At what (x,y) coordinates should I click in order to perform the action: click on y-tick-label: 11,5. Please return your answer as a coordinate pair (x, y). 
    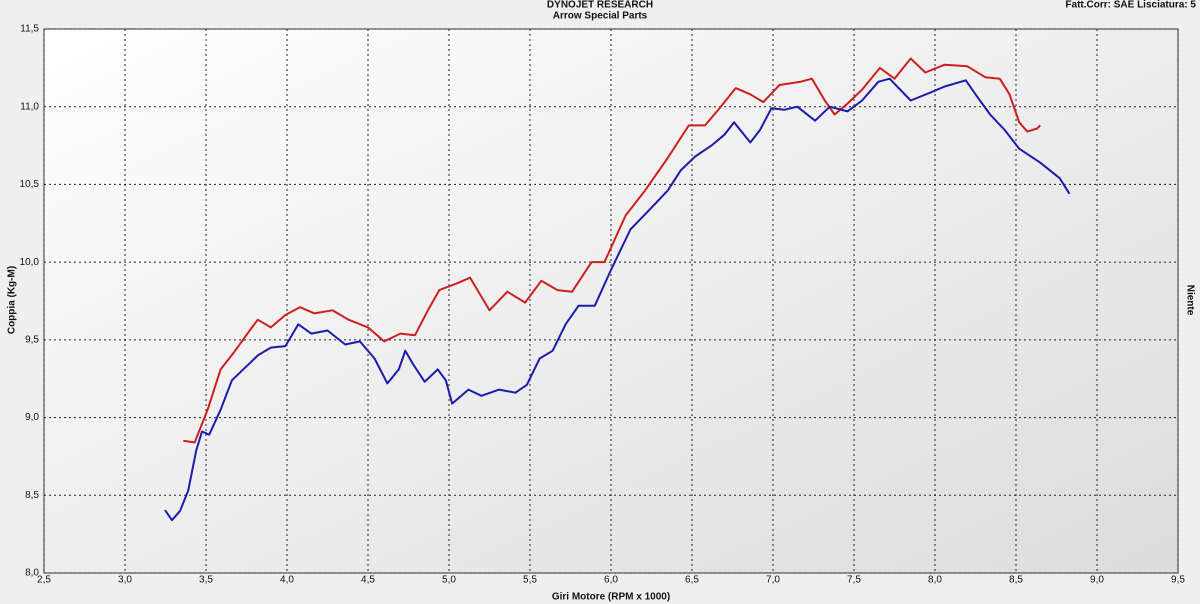
    Looking at the image, I should click on (29, 29).